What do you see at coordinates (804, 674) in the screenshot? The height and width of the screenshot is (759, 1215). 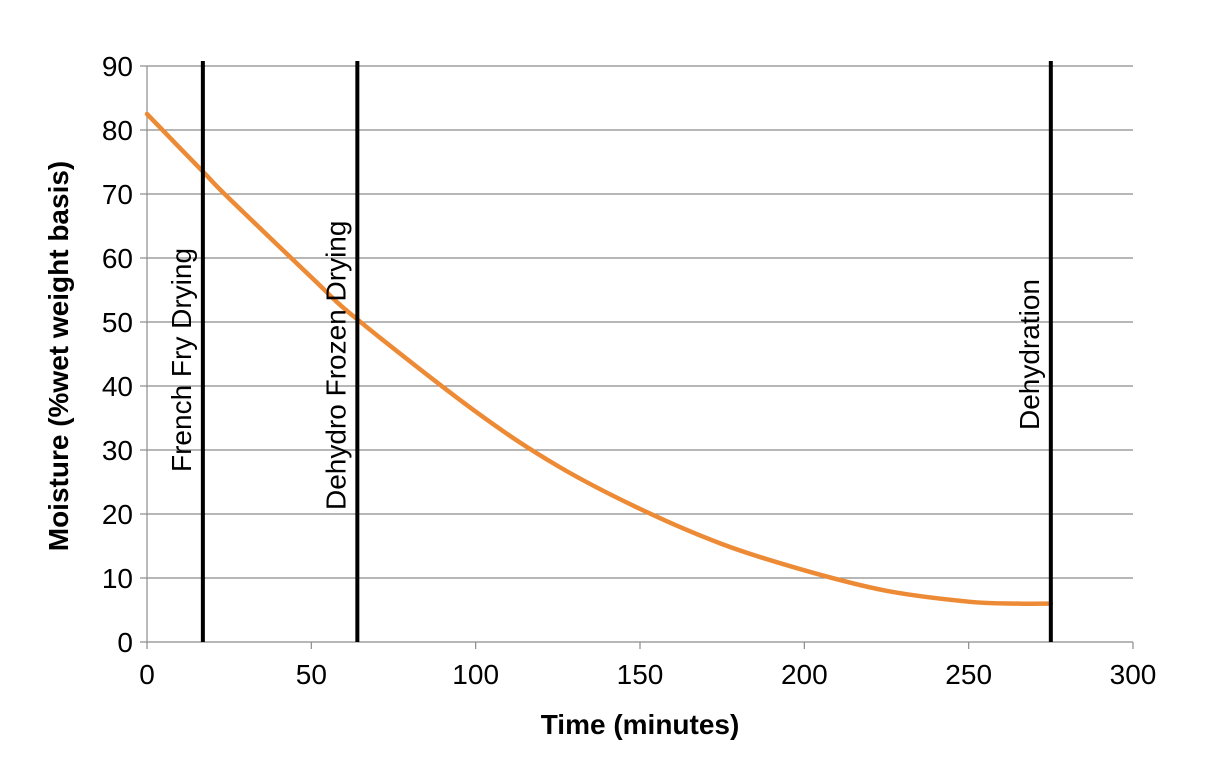 I see `x-tick-label: 200` at bounding box center [804, 674].